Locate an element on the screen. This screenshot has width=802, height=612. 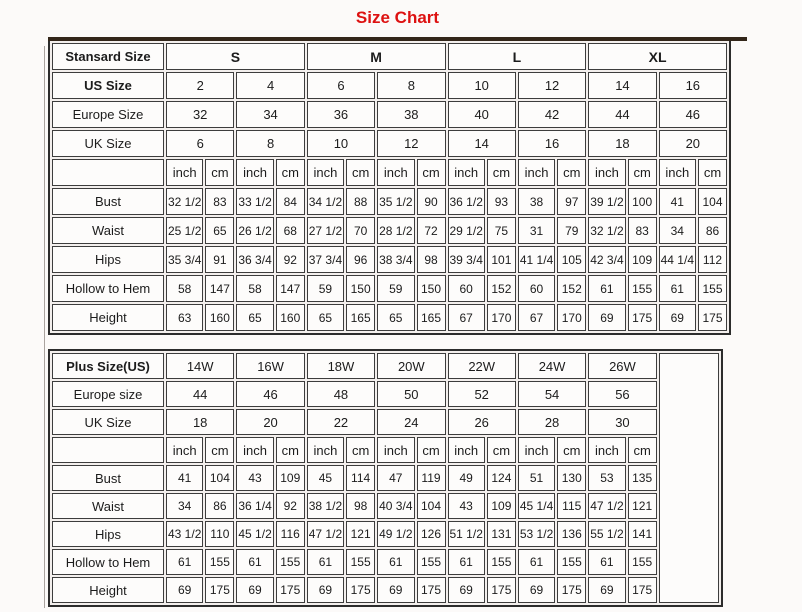
size-group-cell: 18W is located at coordinates (341, 366).